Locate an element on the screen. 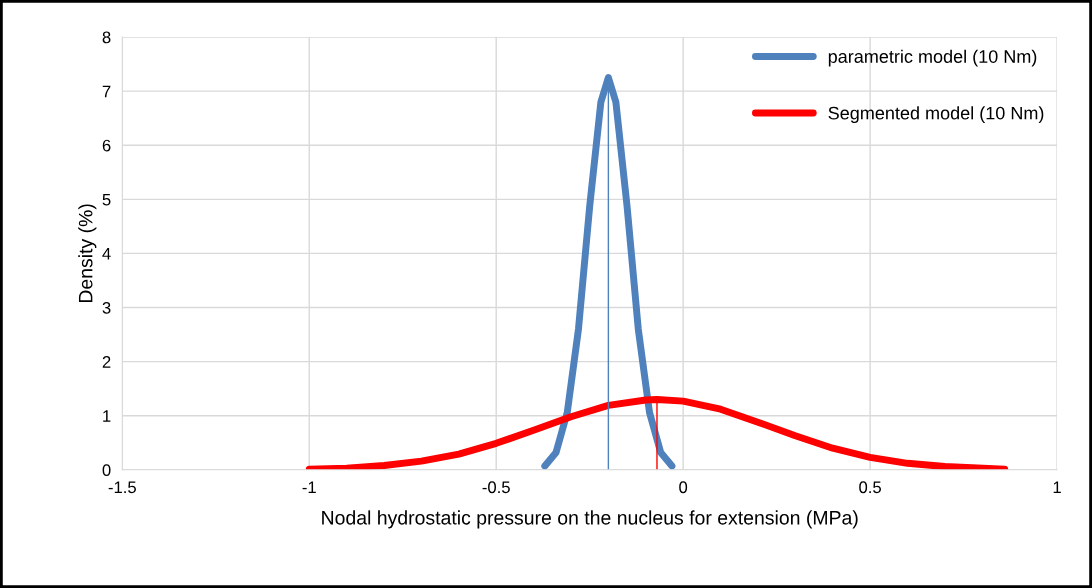 This screenshot has width=1092, height=588. x-tick-label: -1 is located at coordinates (309, 487).